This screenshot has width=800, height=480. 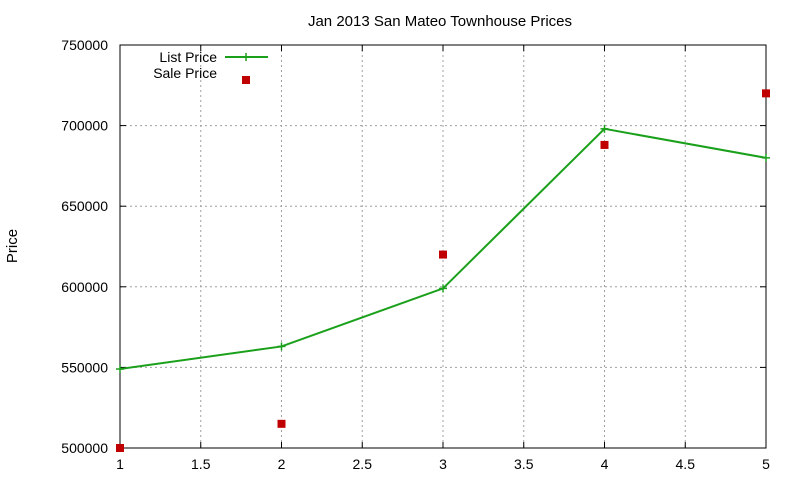 I want to click on y-tick-label: 500000, so click(x=84, y=448).